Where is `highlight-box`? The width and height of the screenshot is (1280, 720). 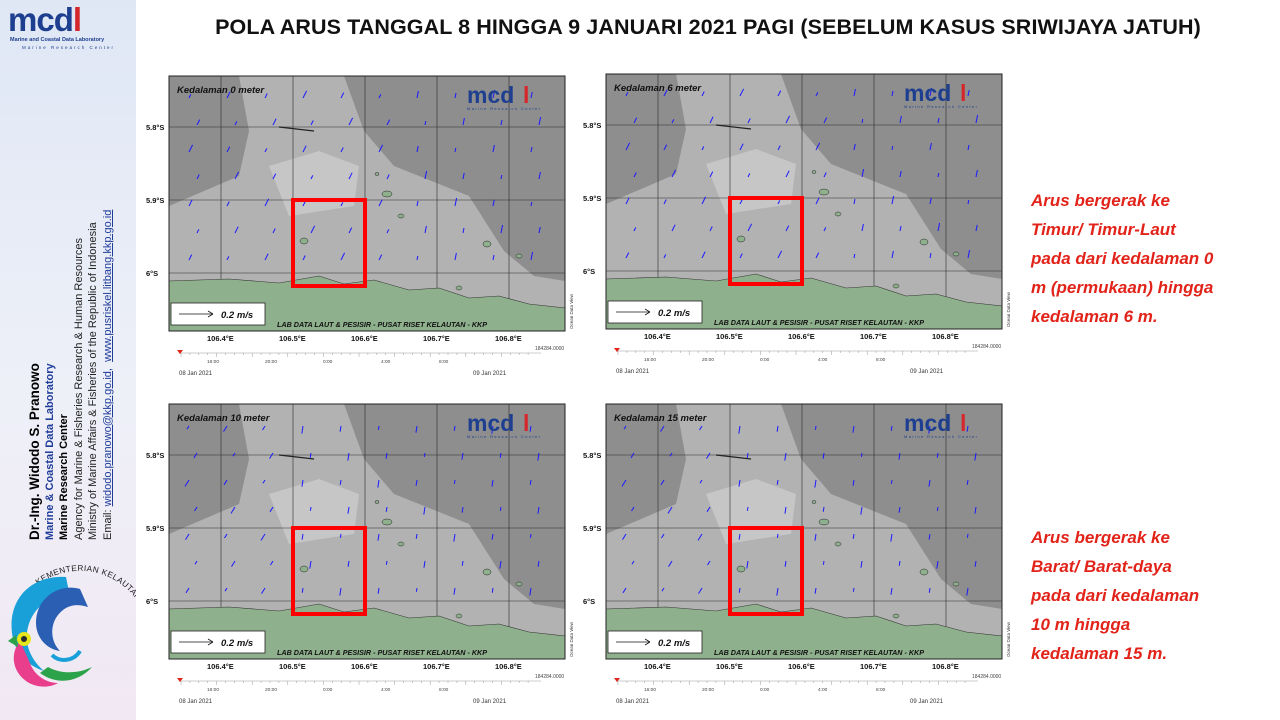
highlight-box is located at coordinates (329, 243).